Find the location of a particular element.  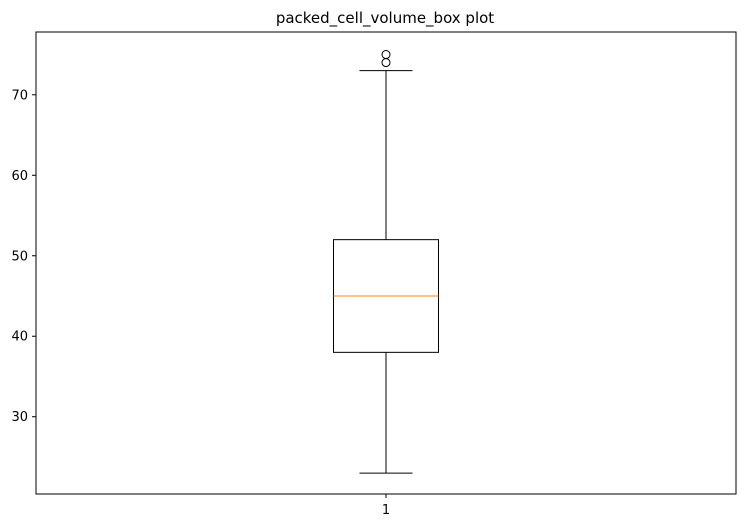

box-series is located at coordinates (386, 262).